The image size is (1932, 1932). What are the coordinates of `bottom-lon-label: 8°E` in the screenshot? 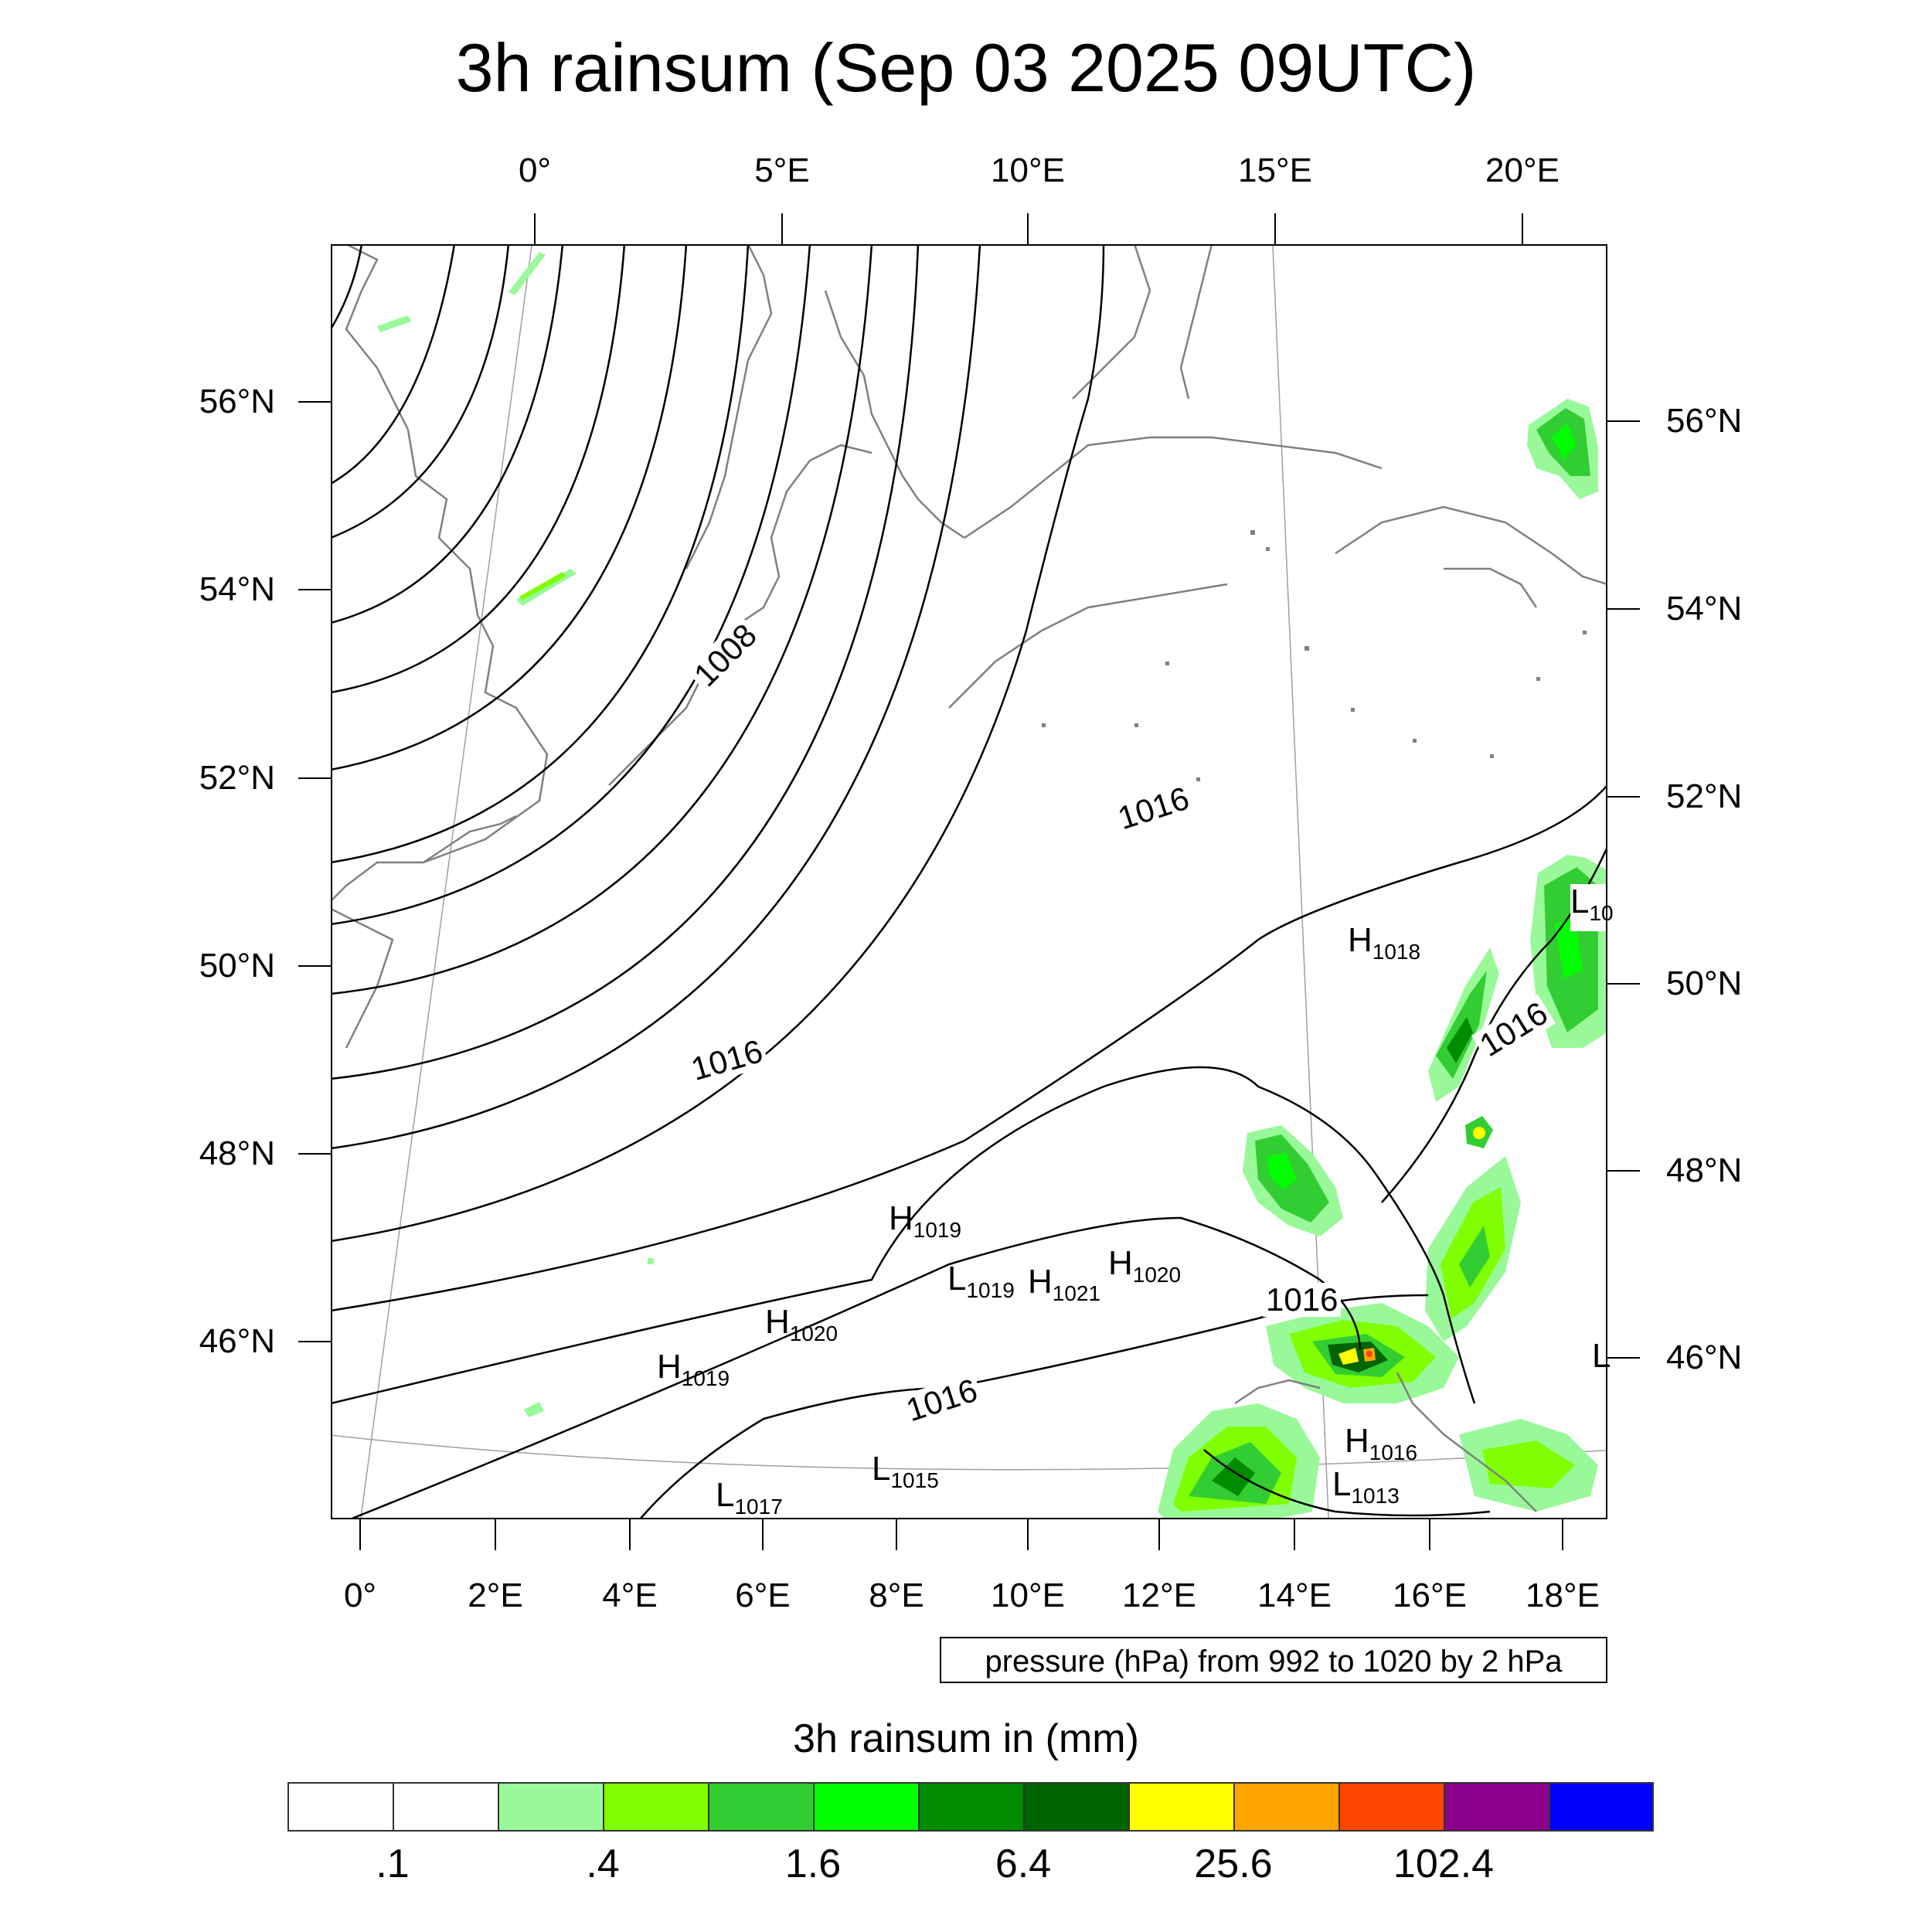 It's located at (897, 1596).